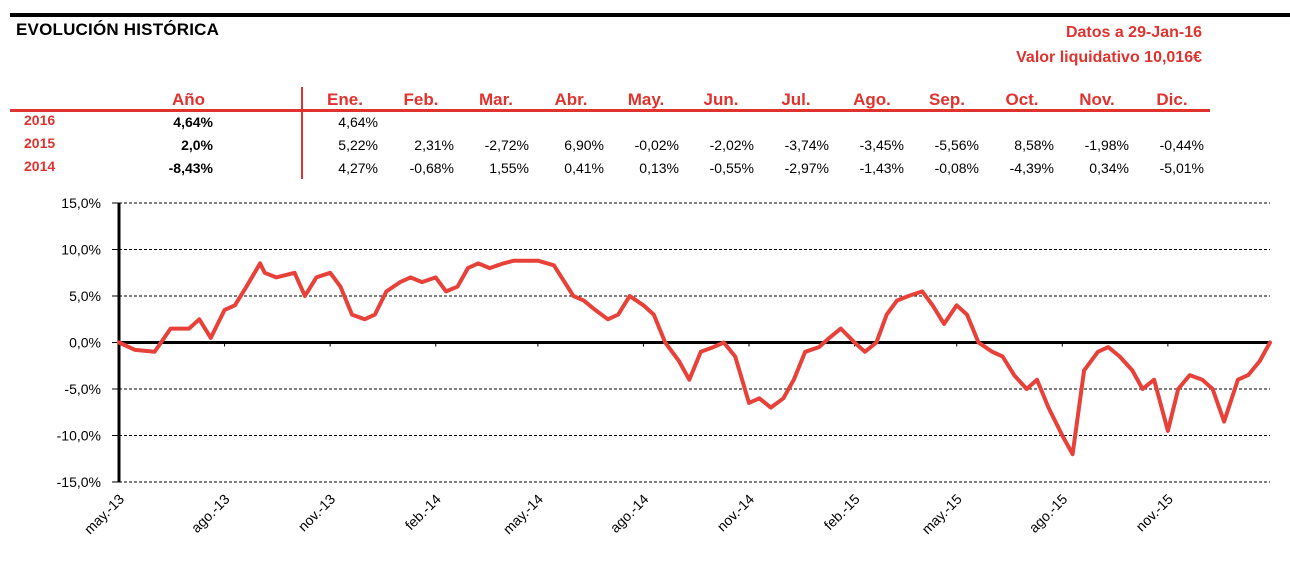 The height and width of the screenshot is (566, 1290). Describe the element at coordinates (79, 482) in the screenshot. I see `y-tick-label: -15,0%` at that location.